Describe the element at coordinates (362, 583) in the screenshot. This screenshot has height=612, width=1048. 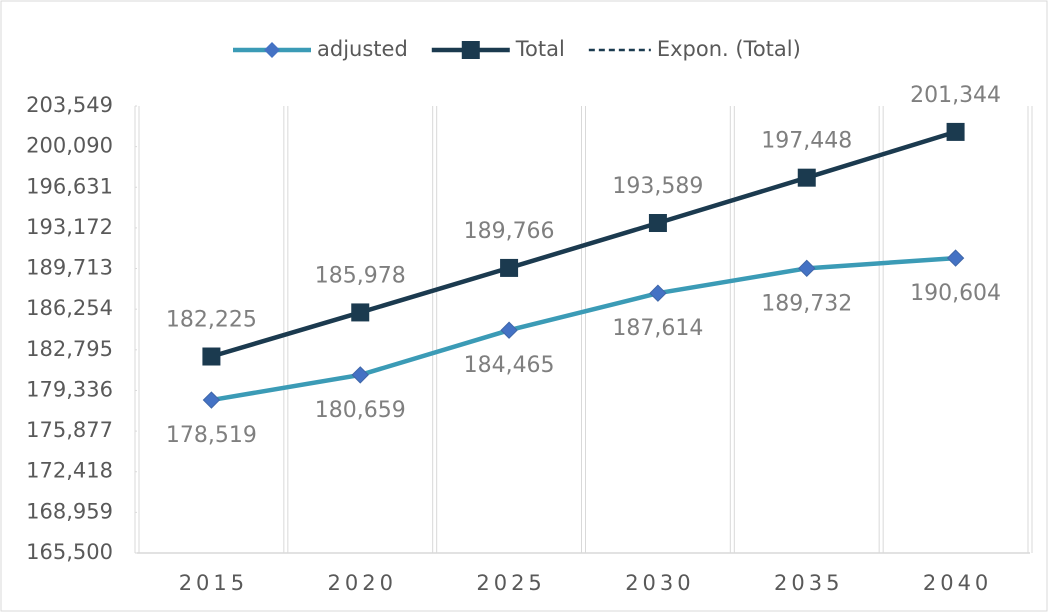
I see `x-tick-label: 2020` at that location.